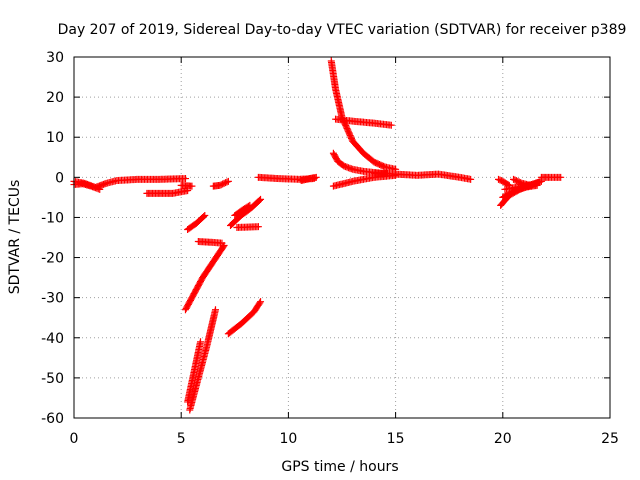 The image size is (640, 480). What do you see at coordinates (59, 178) in the screenshot?
I see `y-tick-label: 0` at bounding box center [59, 178].